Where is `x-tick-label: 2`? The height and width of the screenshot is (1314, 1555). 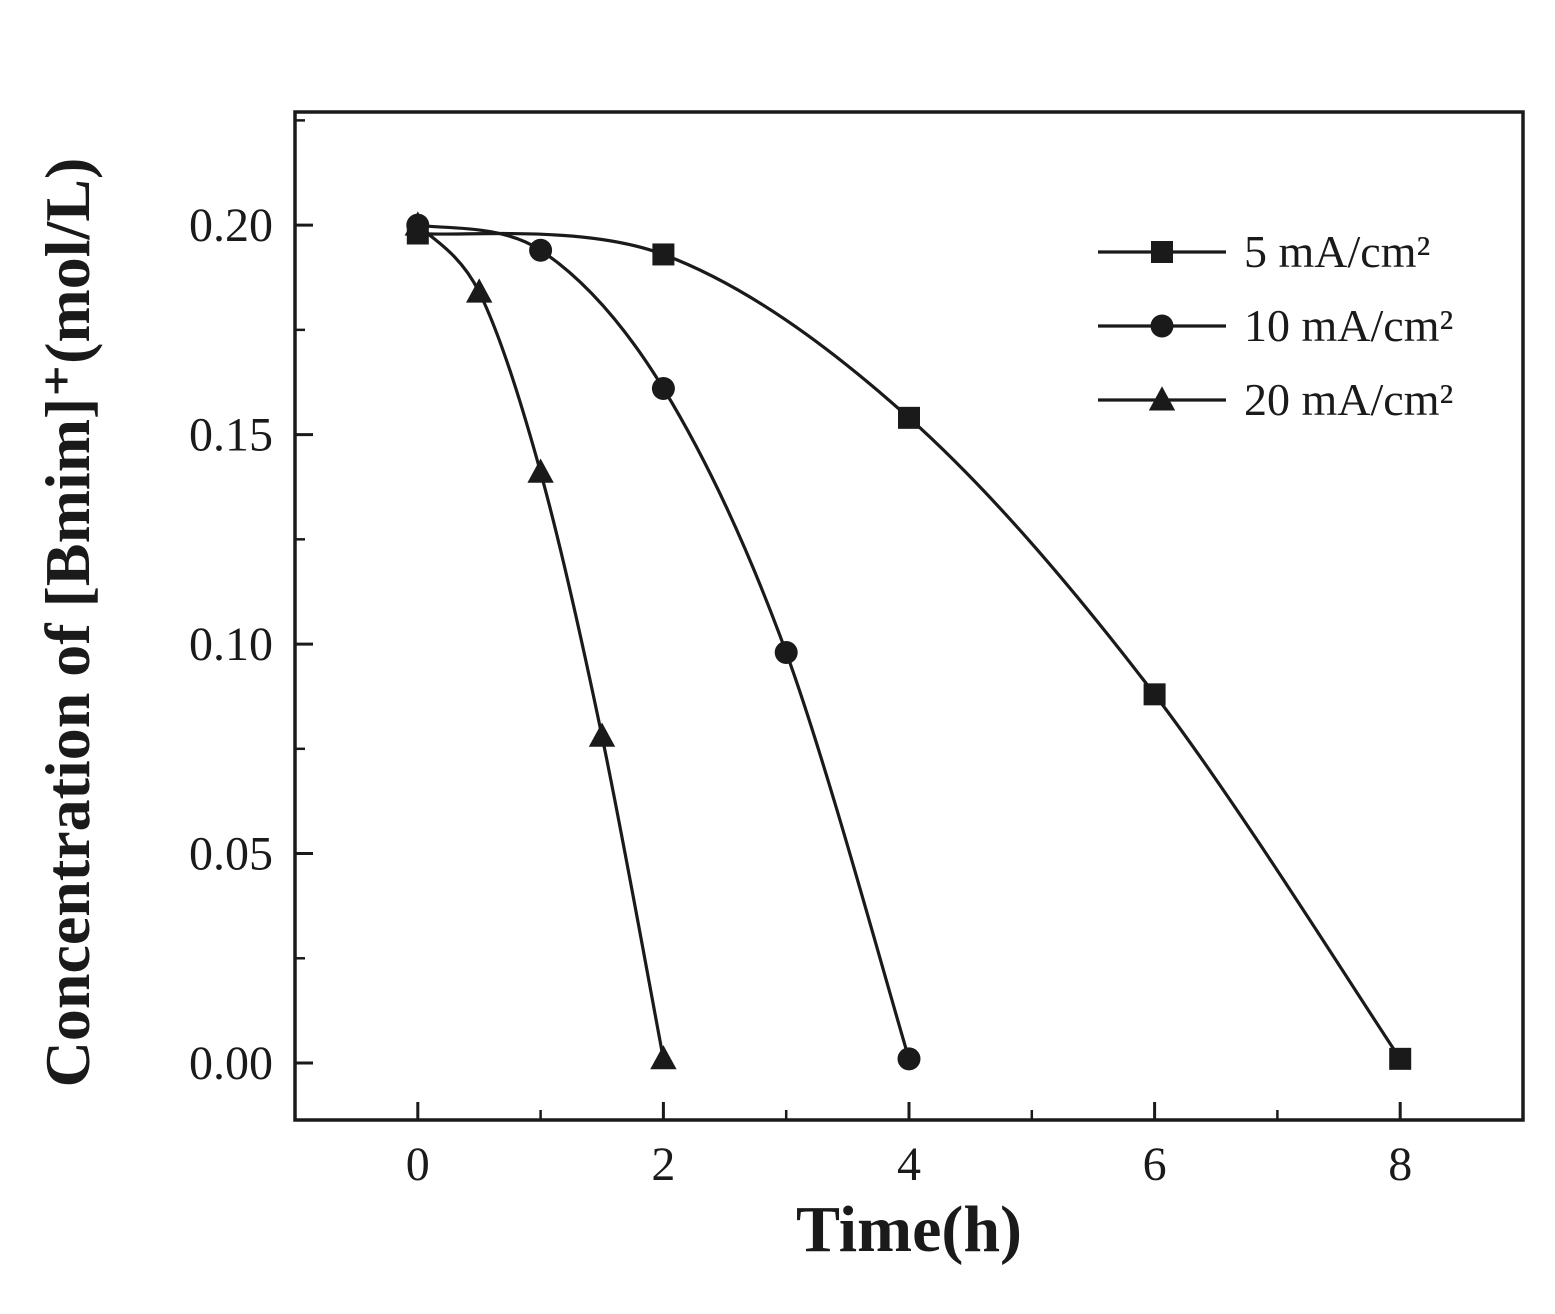 x-tick-label: 2 is located at coordinates (663, 1164).